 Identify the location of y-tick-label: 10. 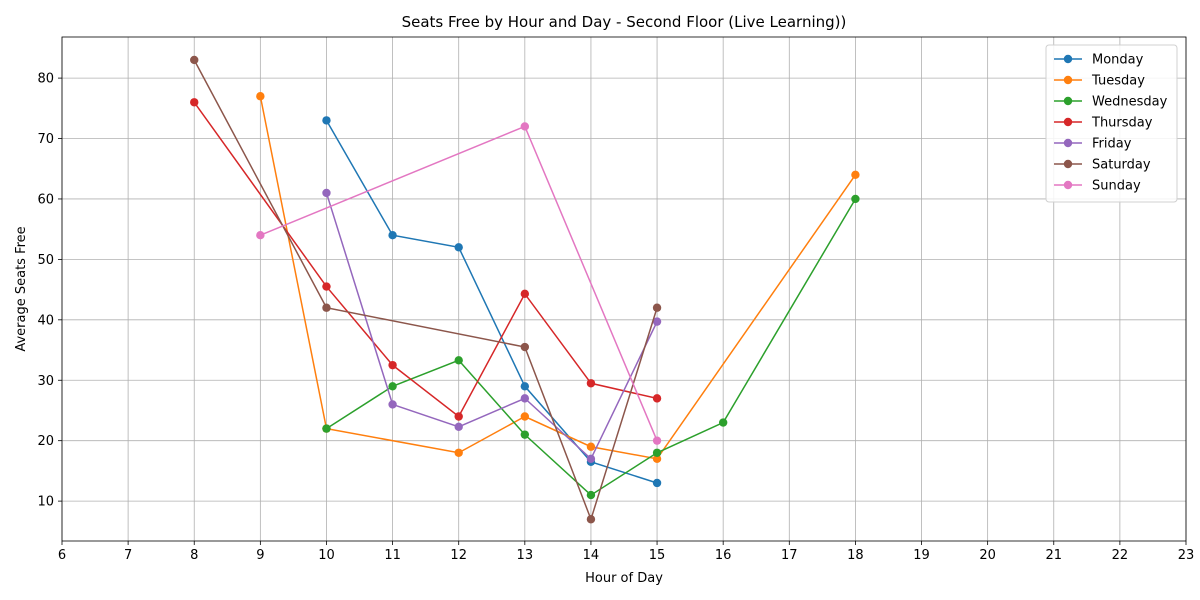
(45, 502).